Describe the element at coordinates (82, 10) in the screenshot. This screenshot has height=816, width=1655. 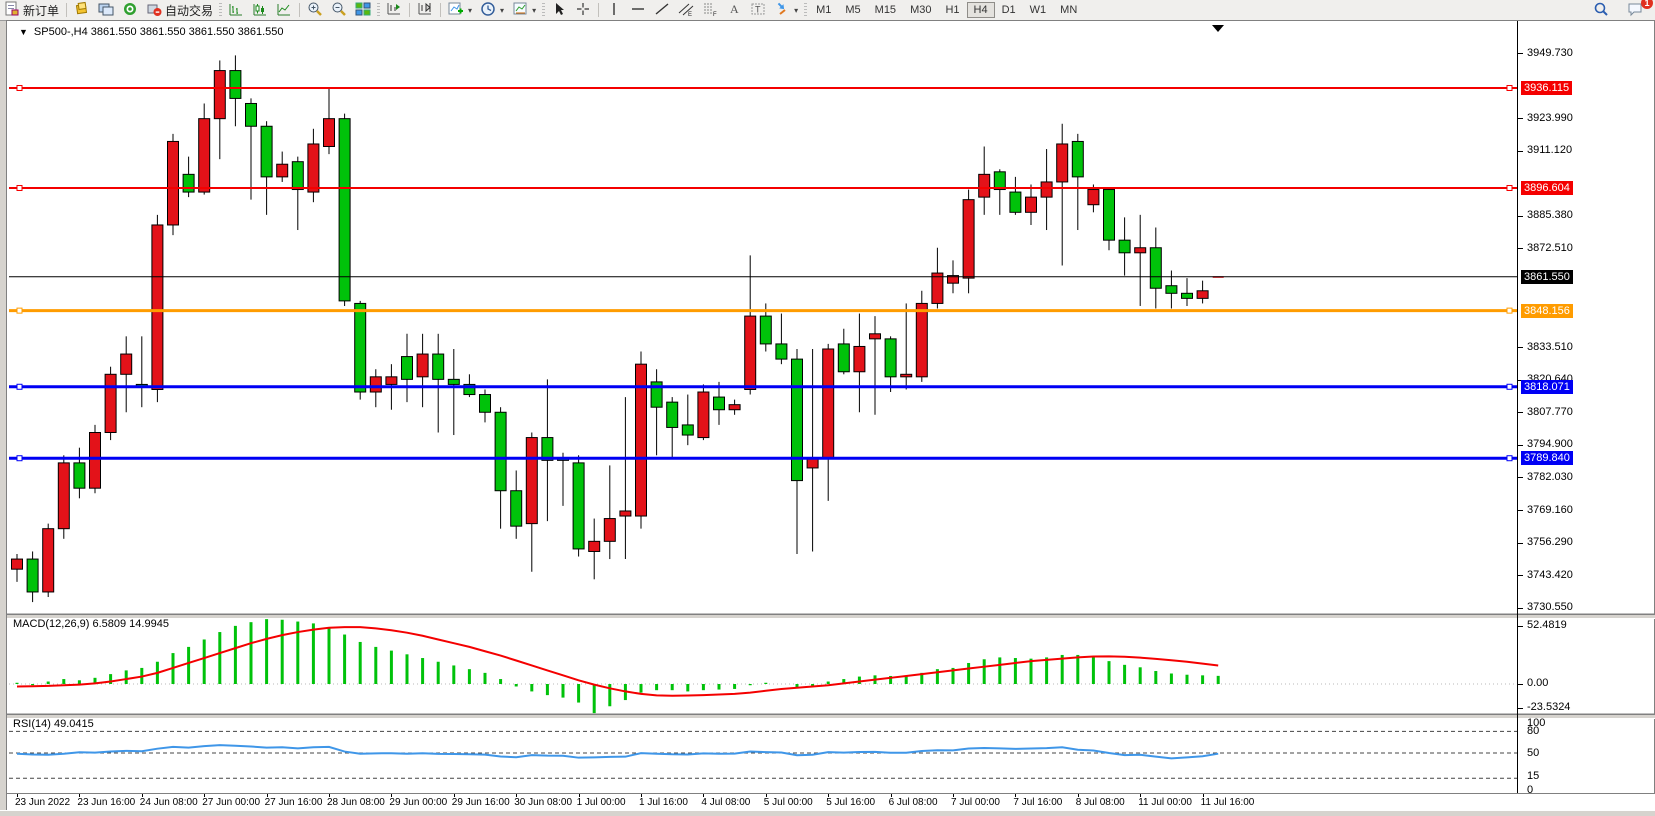
I see `metaeditor-button` at that location.